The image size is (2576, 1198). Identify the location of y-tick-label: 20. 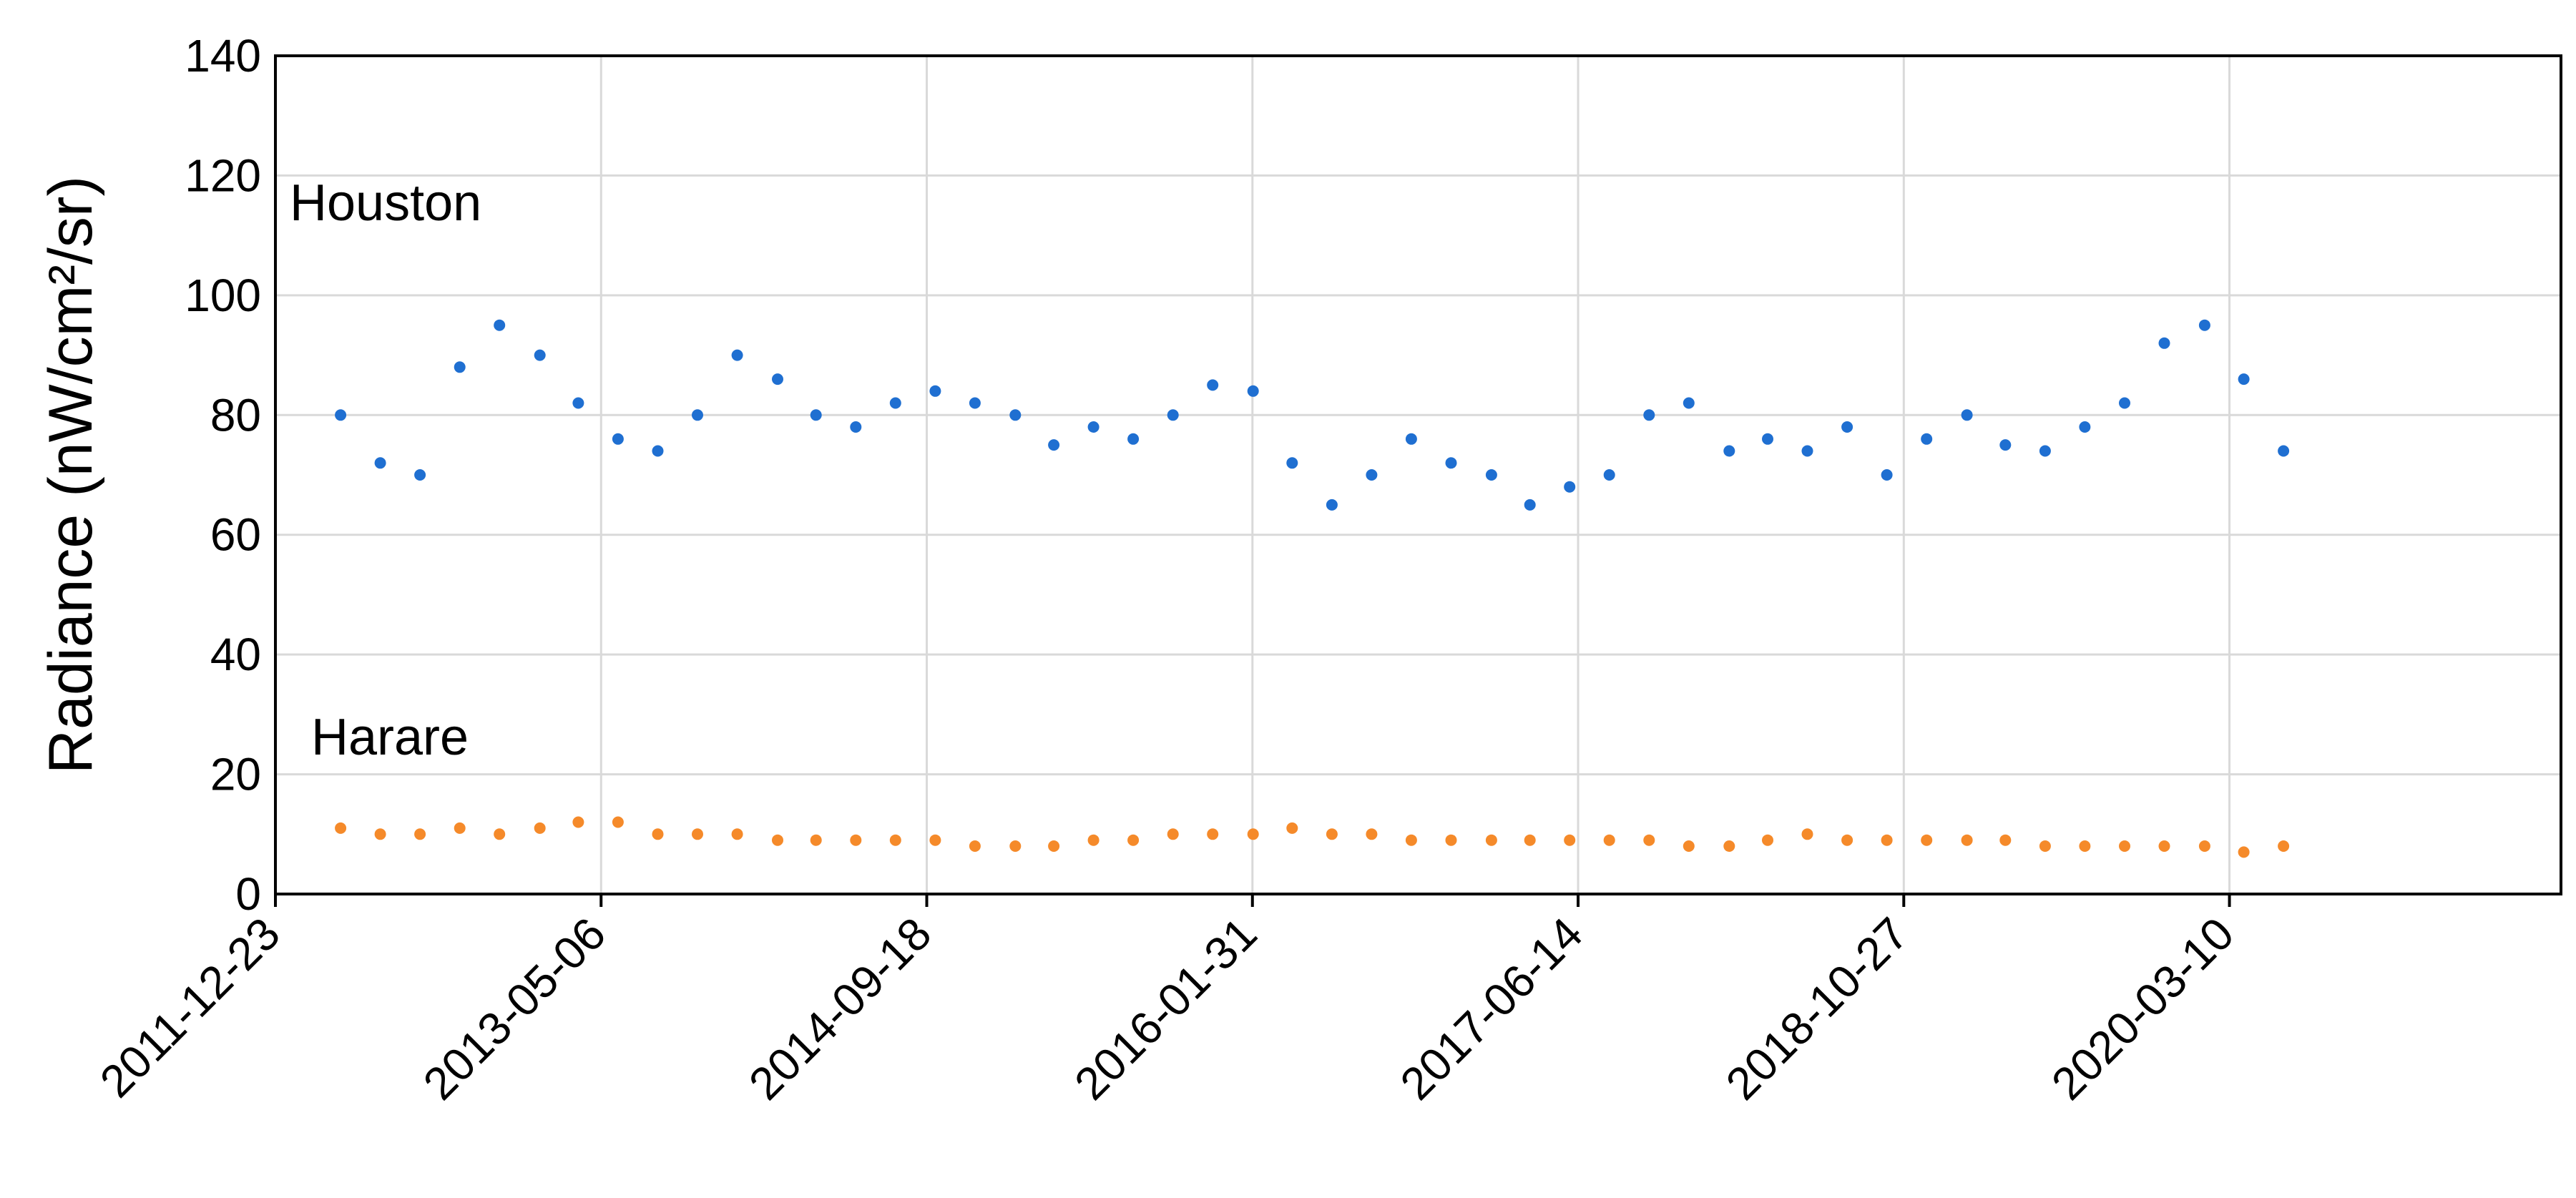
(235, 774).